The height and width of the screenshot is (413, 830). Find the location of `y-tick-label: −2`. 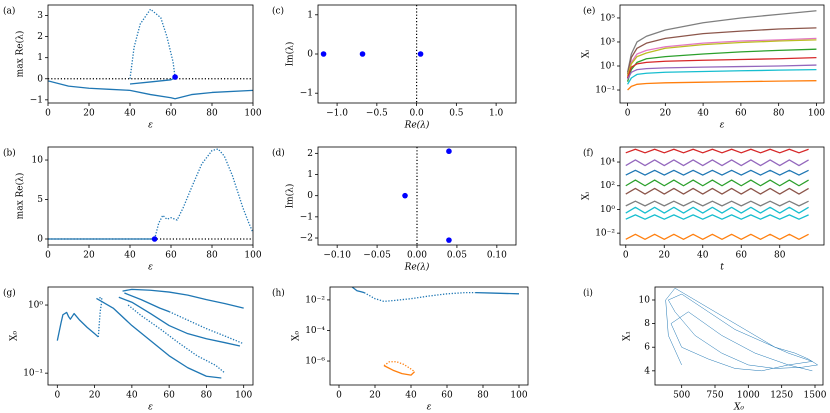

y-tick-label: −2 is located at coordinates (306, 239).